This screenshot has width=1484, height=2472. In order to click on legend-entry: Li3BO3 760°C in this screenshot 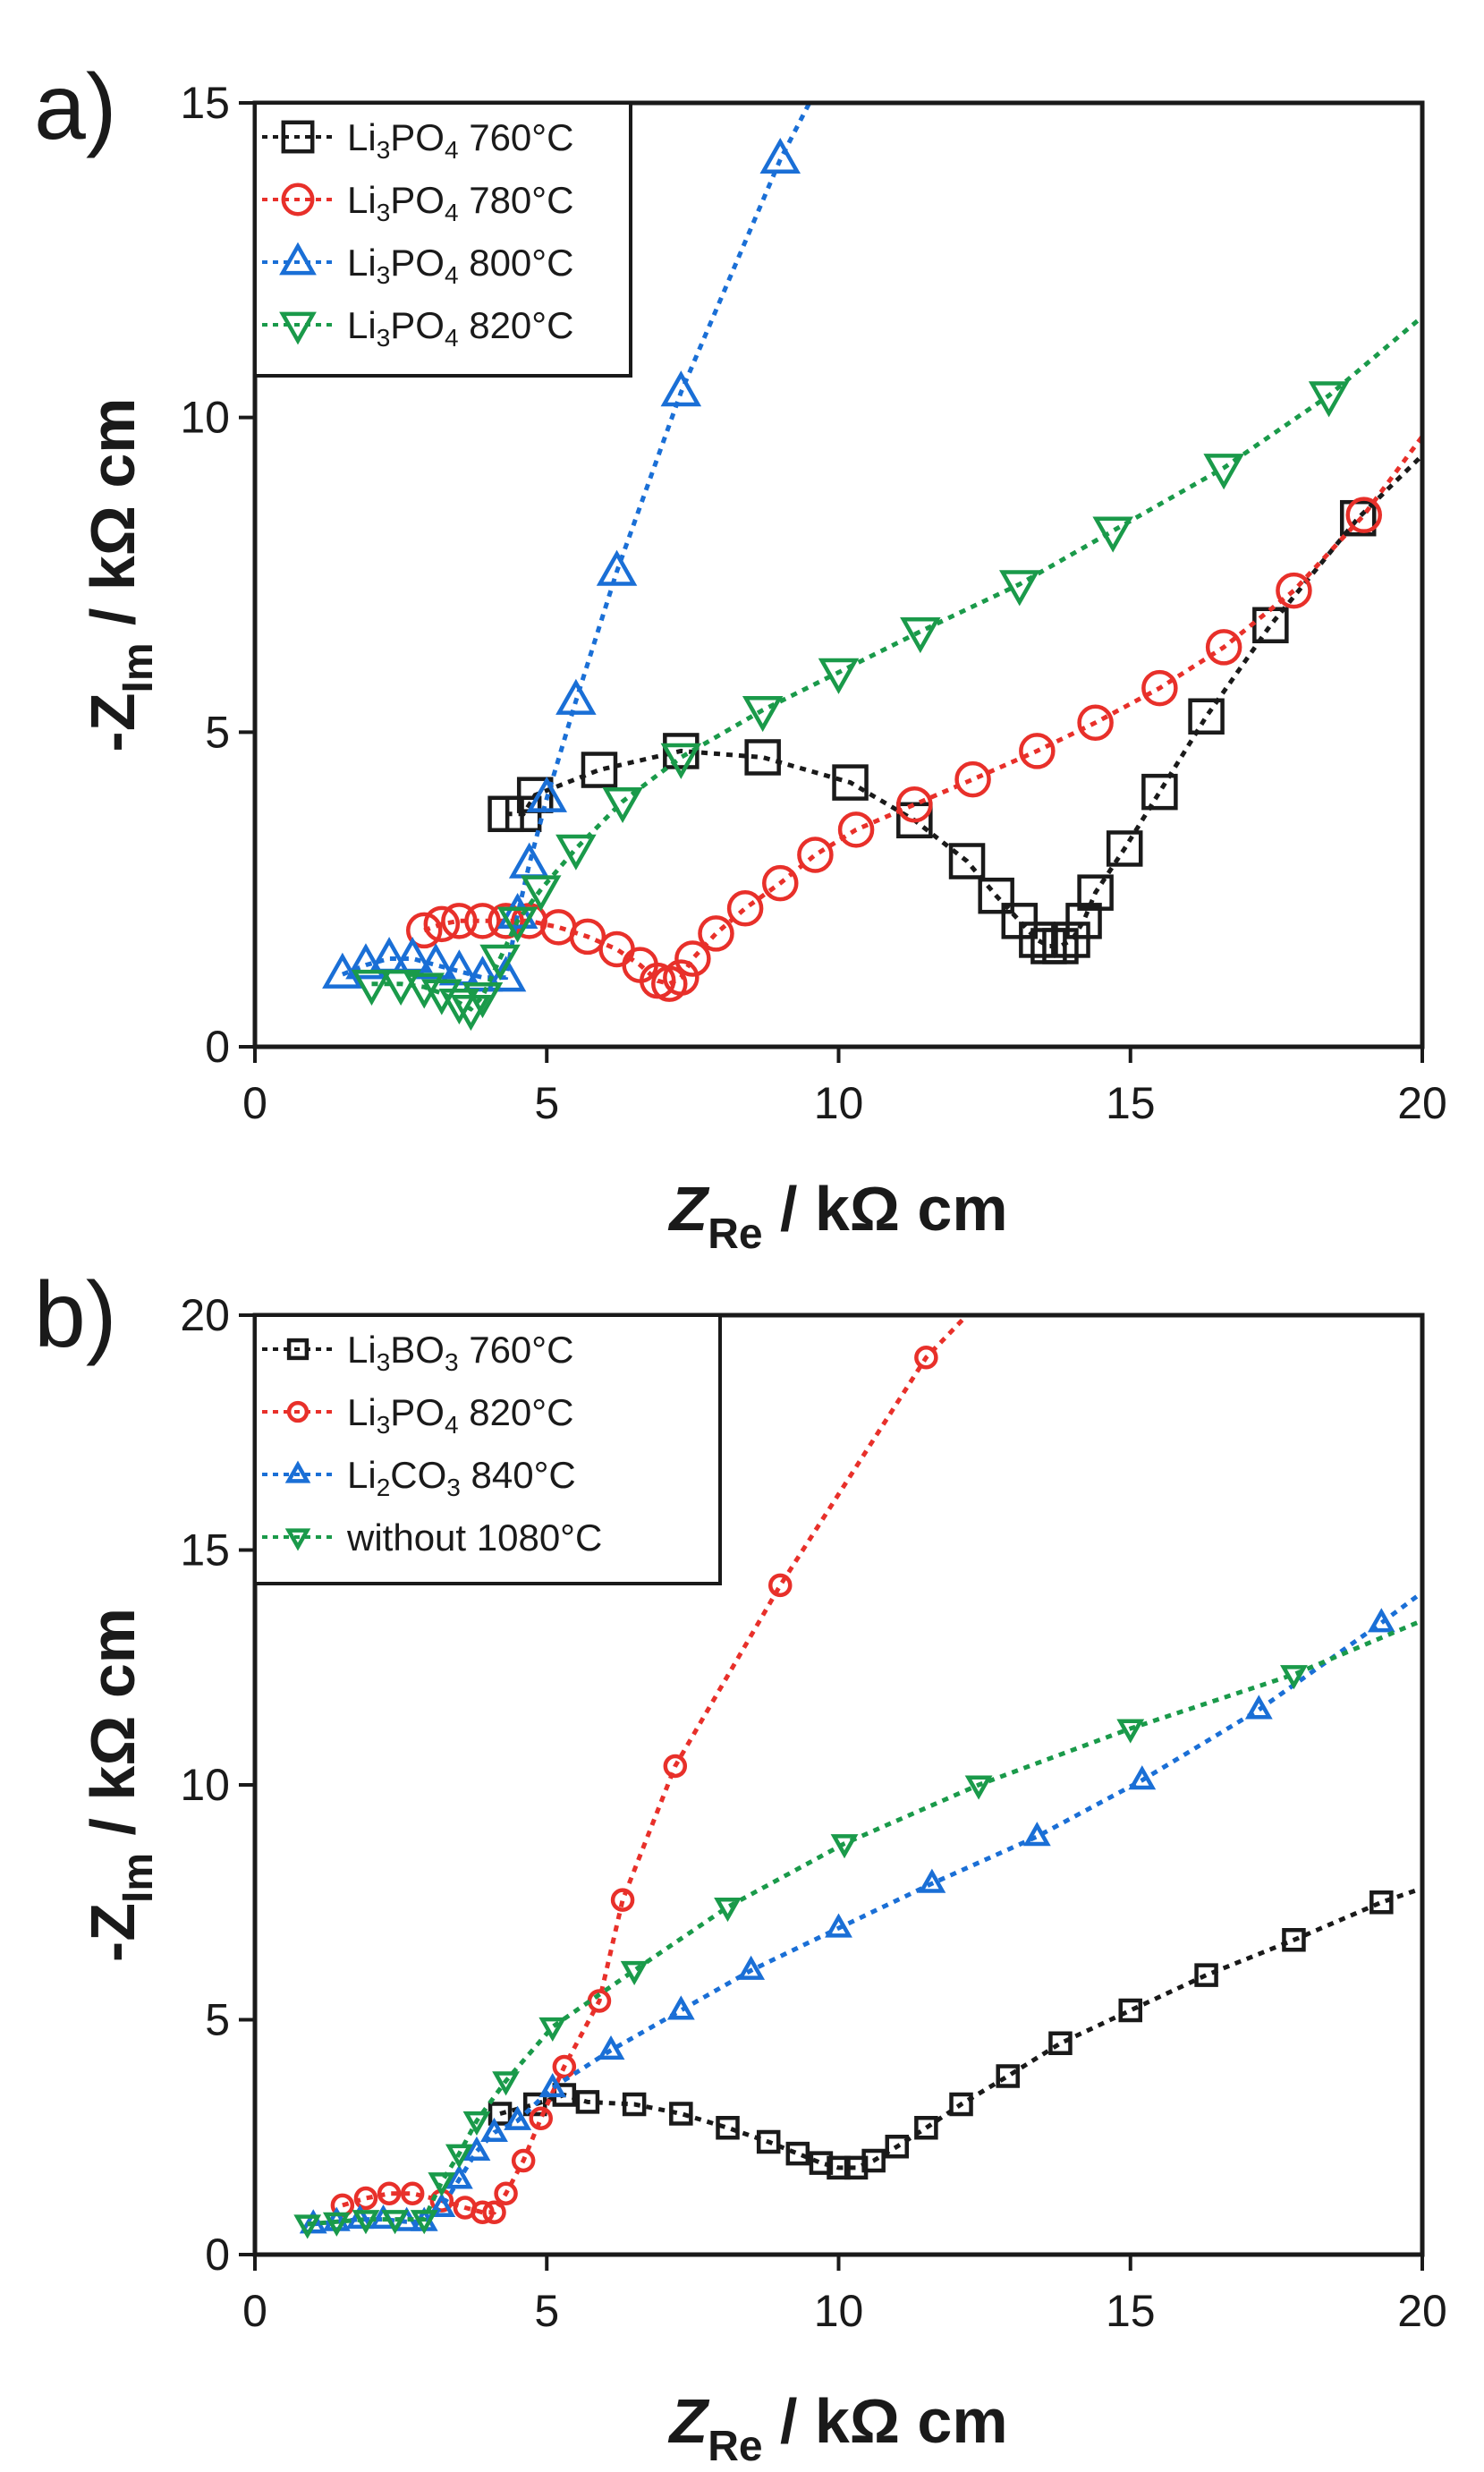, I will do `click(417, 1352)`.